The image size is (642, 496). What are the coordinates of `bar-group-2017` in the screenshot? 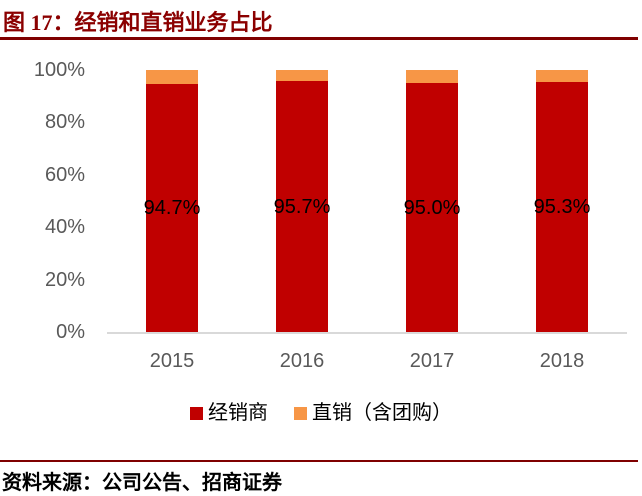 It's located at (432, 201).